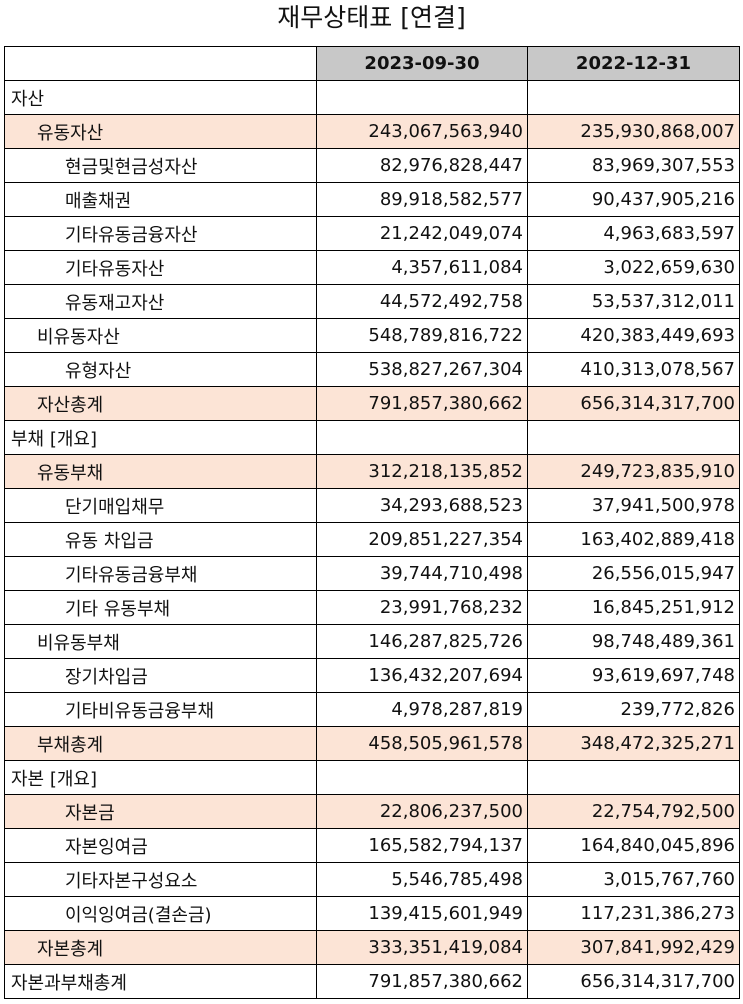  What do you see at coordinates (633, 301) in the screenshot?
I see `value-previous: 53,537,312,011` at bounding box center [633, 301].